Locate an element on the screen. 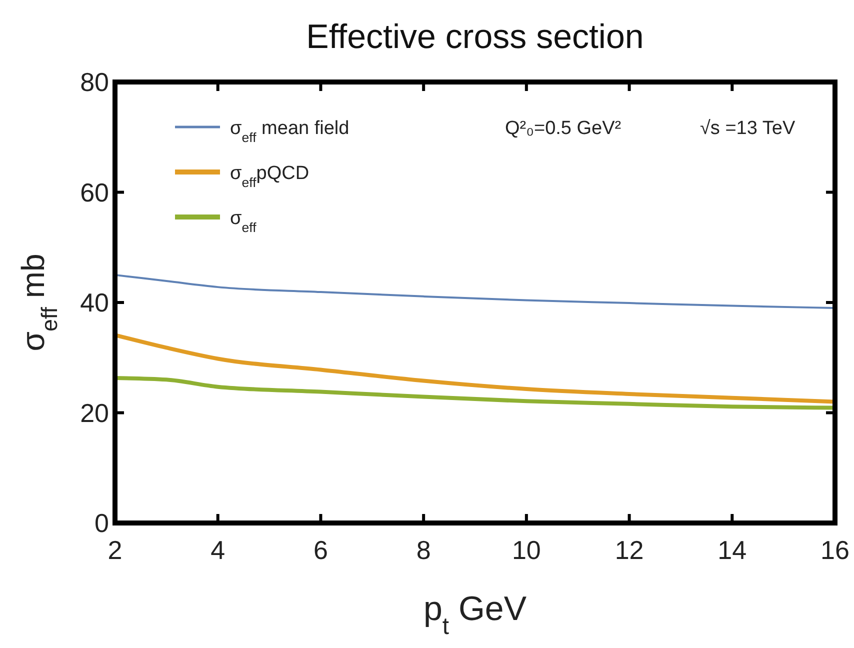 Image resolution: width=854 pixels, height=648 pixels. x-tick-label: 12 is located at coordinates (629, 550).